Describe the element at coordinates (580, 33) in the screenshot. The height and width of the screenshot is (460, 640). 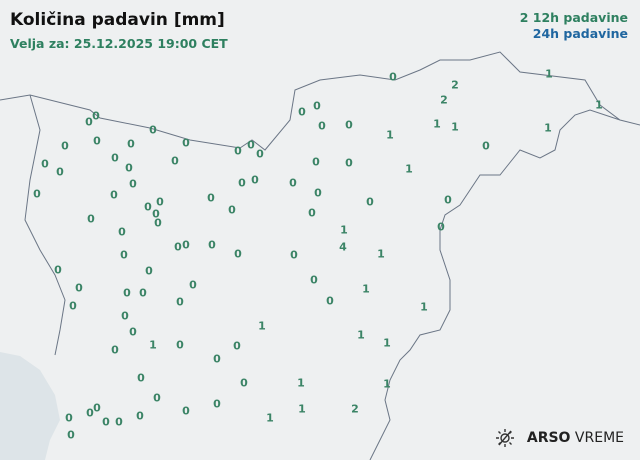
I see `legend-24h: 24h padavine` at that location.